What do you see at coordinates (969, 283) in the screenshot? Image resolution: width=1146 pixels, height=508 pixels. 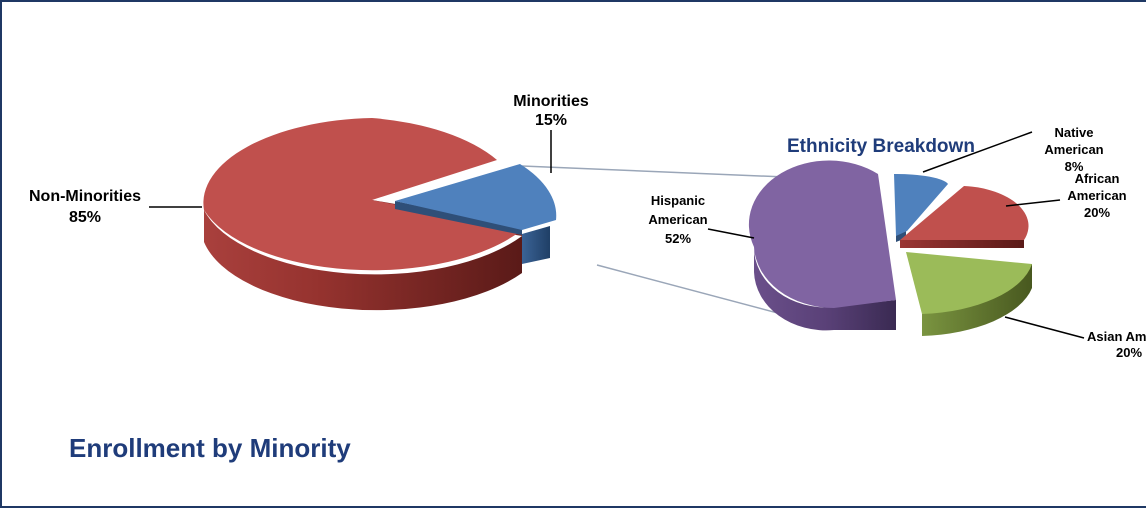 I see `slice-asian` at bounding box center [969, 283].